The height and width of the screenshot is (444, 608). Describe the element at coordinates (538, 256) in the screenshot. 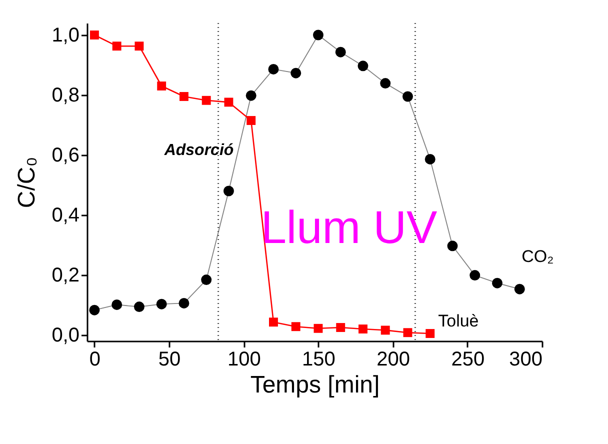

I see `series-label: CO₂` at that location.